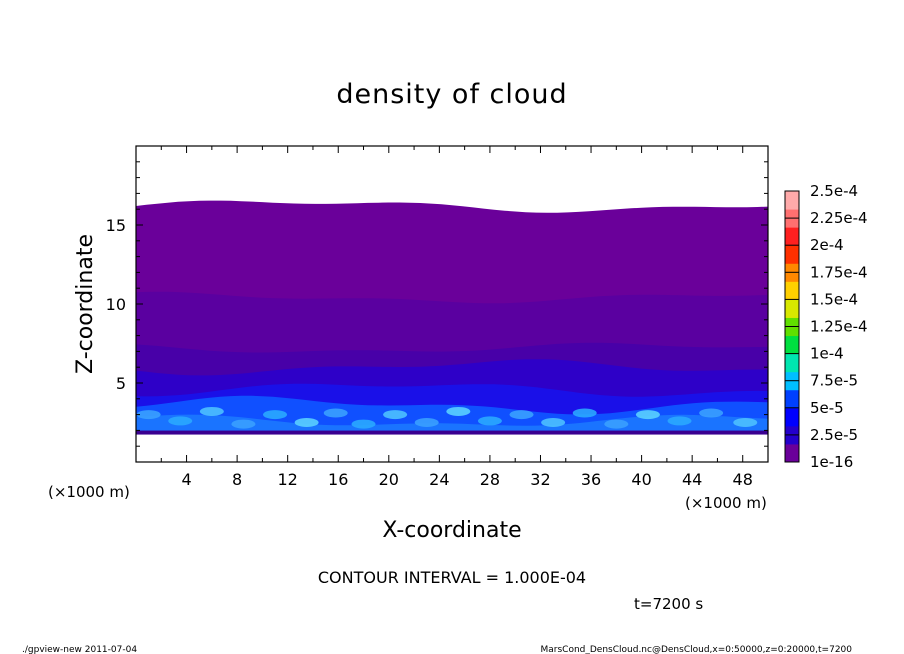 This screenshot has height=654, width=904. I want to click on colorbar-label: 2.25e-4, so click(839, 218).